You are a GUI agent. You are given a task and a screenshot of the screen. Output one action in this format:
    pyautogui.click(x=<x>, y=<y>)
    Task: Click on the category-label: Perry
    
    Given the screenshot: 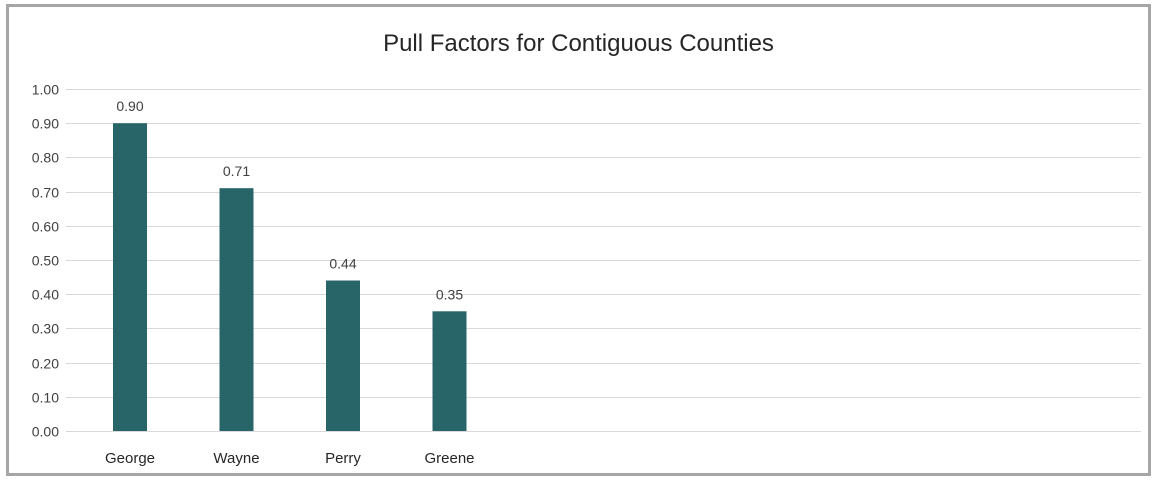 What is the action you would take?
    pyautogui.click(x=343, y=458)
    